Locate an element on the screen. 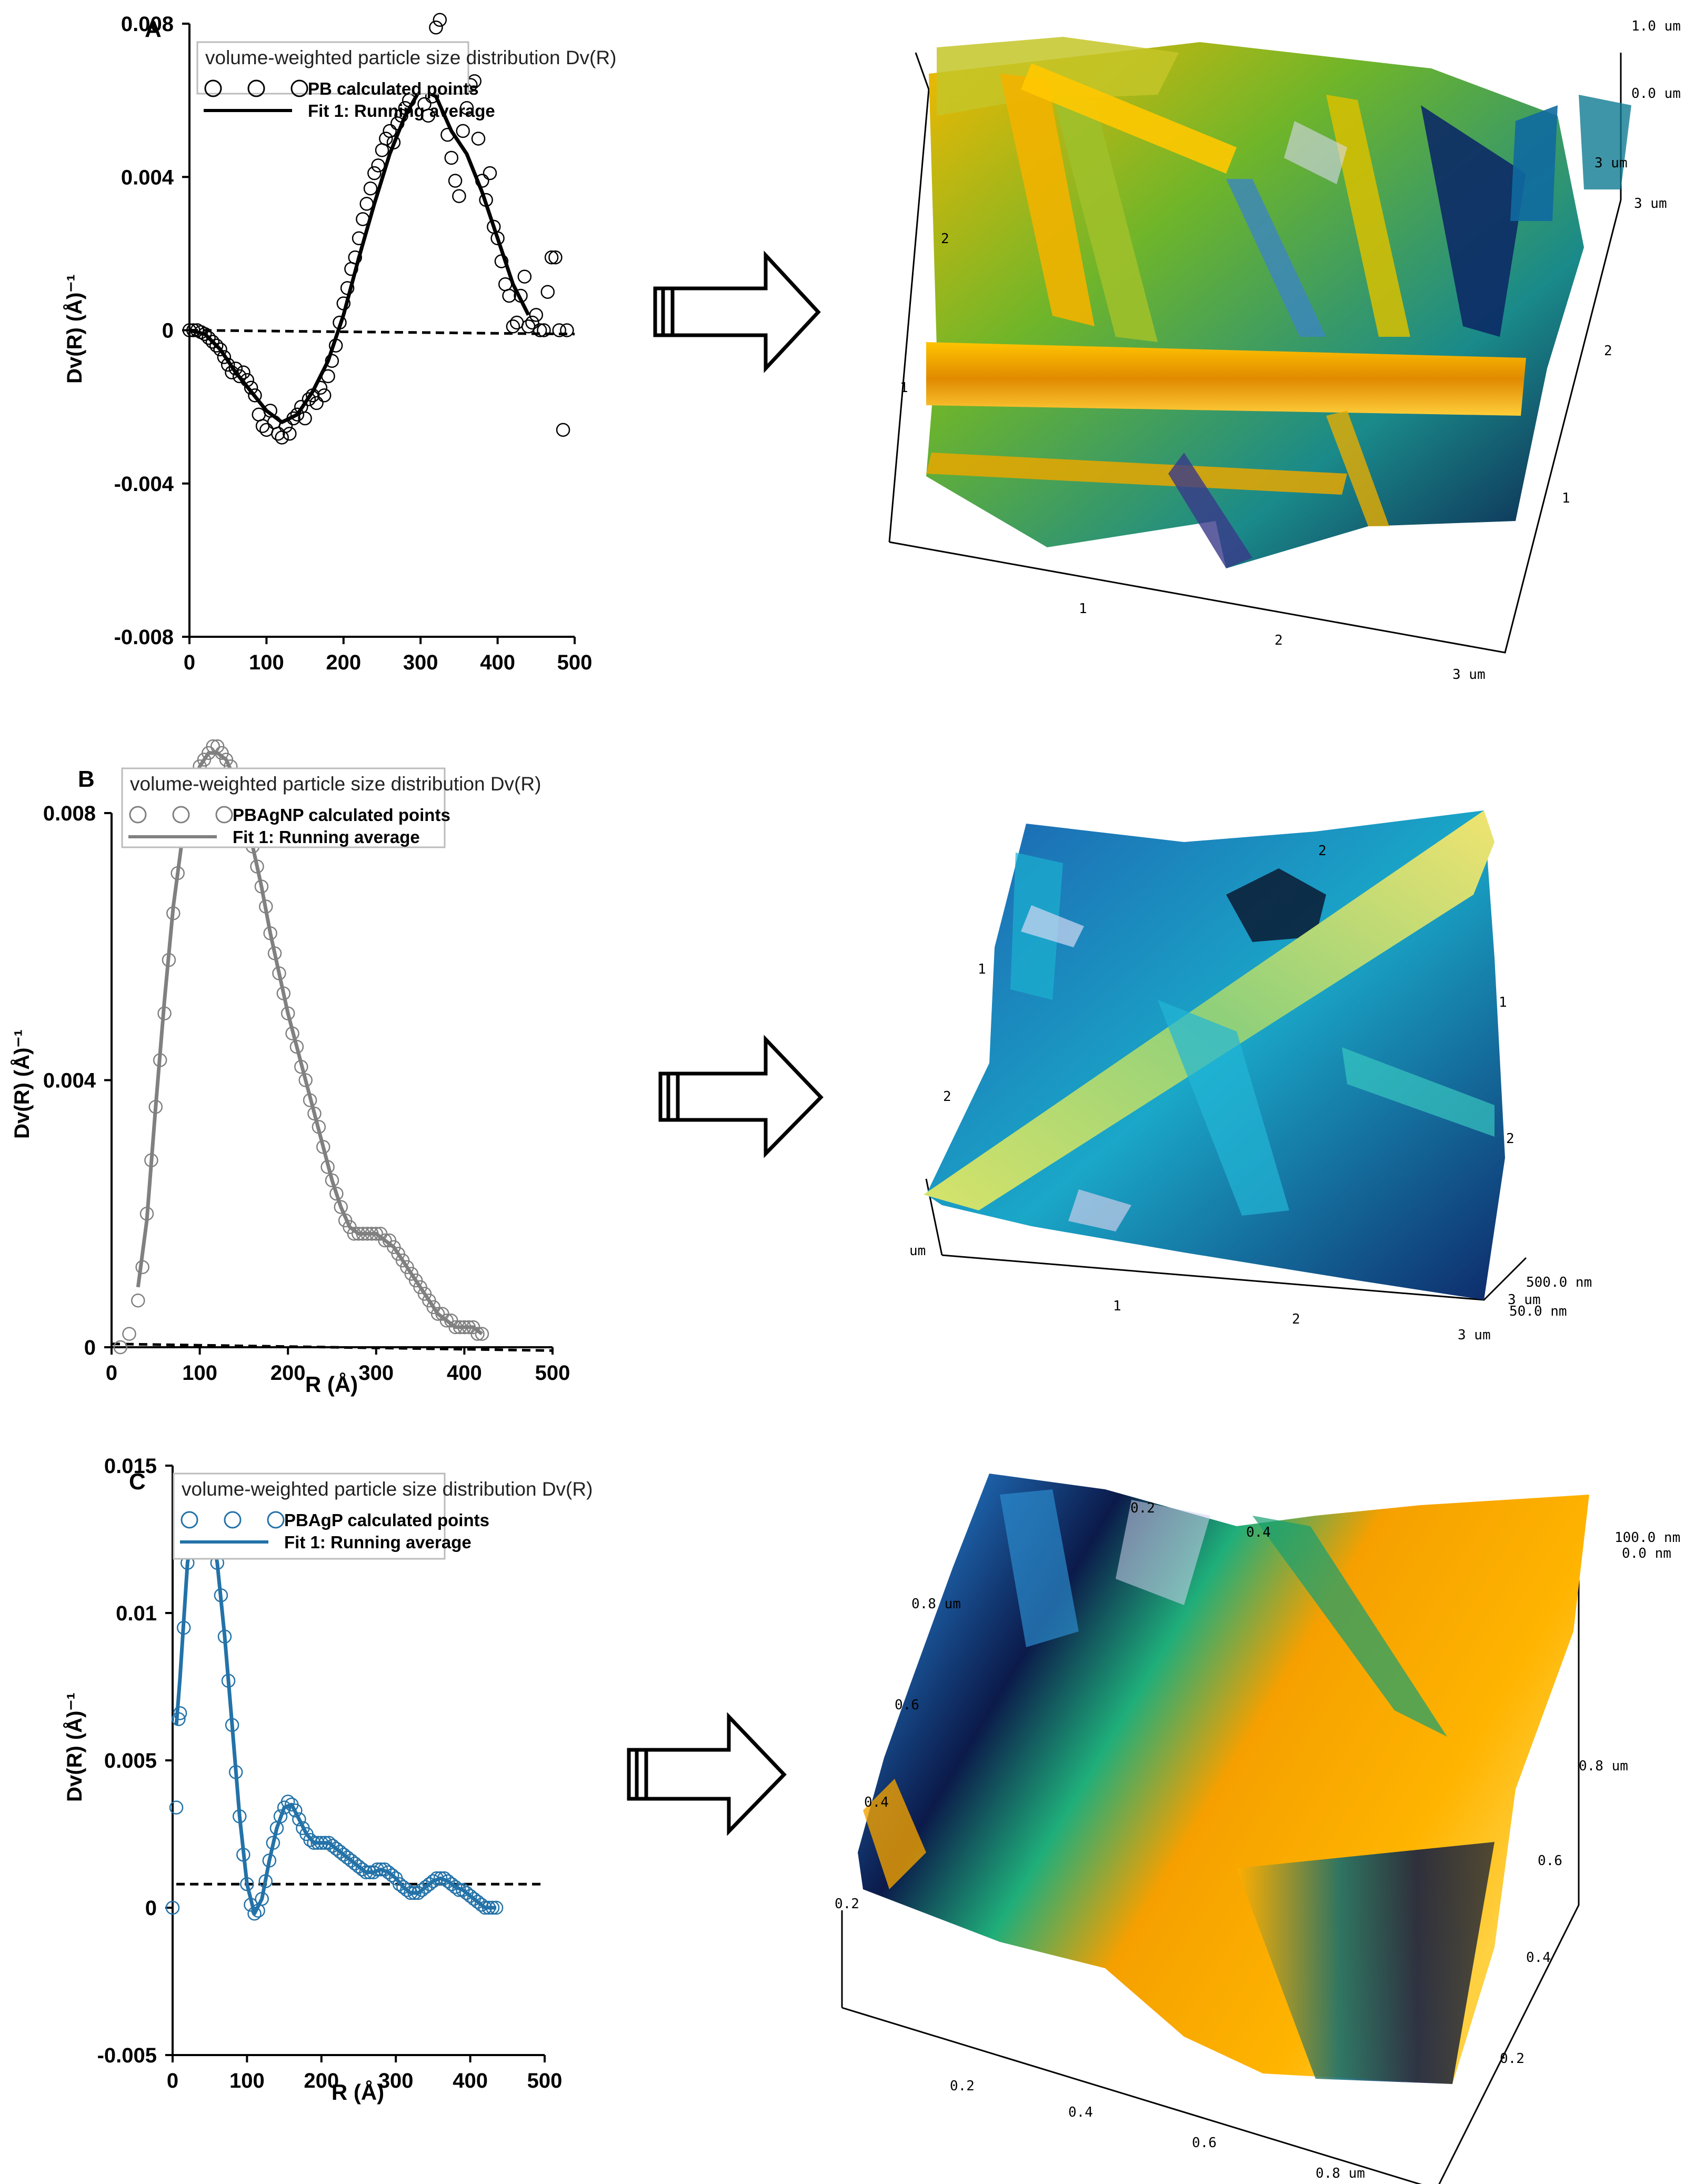  afm-c-label-13: 0.4 is located at coordinates (1081, 2112).